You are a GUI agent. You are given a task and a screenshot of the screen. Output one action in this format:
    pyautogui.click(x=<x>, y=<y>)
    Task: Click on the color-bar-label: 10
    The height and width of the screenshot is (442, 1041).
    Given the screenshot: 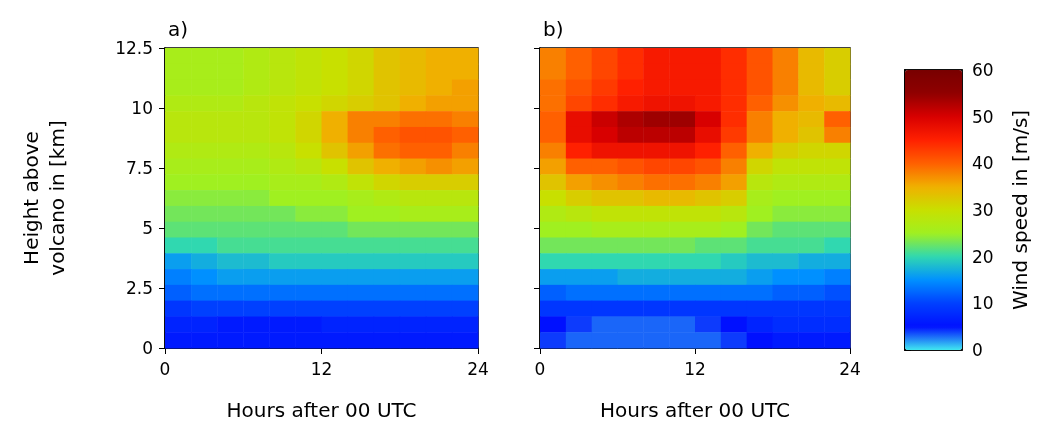 What is the action you would take?
    pyautogui.click(x=983, y=303)
    